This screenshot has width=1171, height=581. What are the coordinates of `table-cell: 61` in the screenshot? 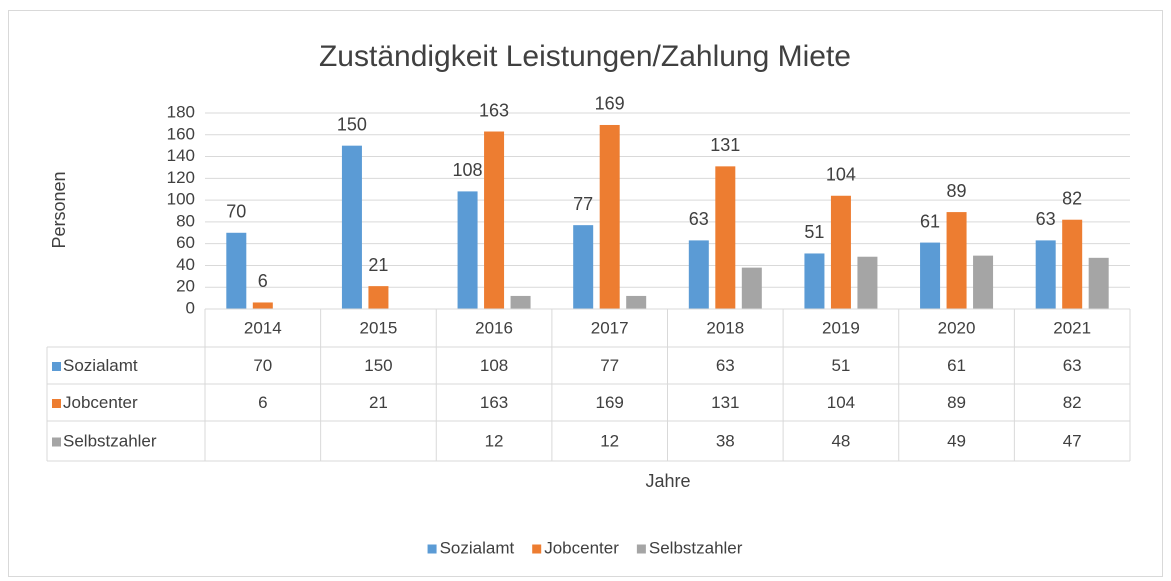 It's located at (956, 365).